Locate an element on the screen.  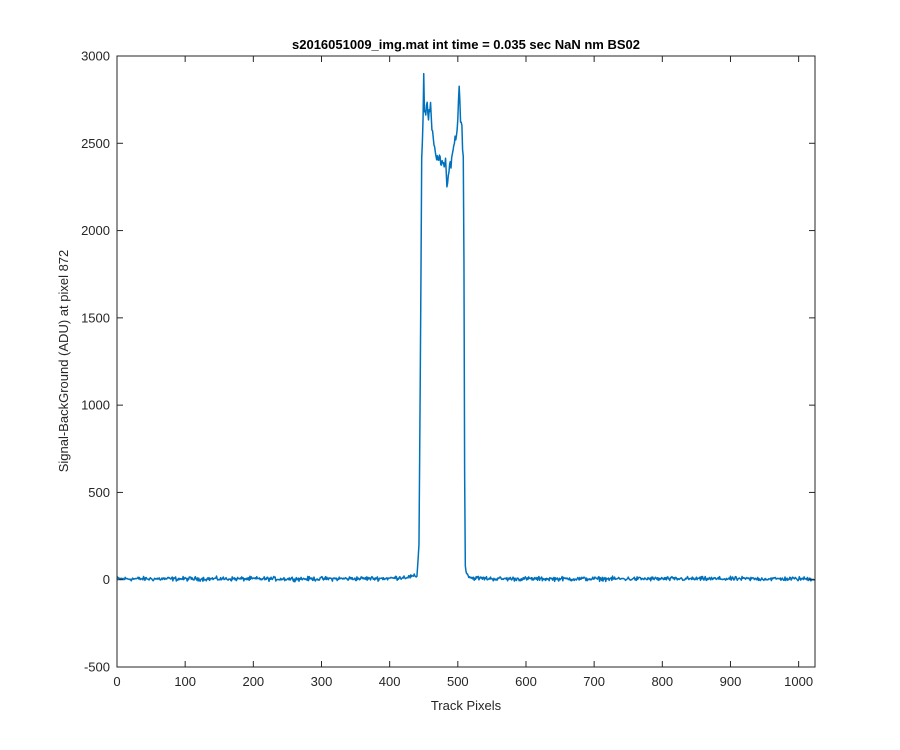
y-tick-label: 1500 is located at coordinates (95, 317).